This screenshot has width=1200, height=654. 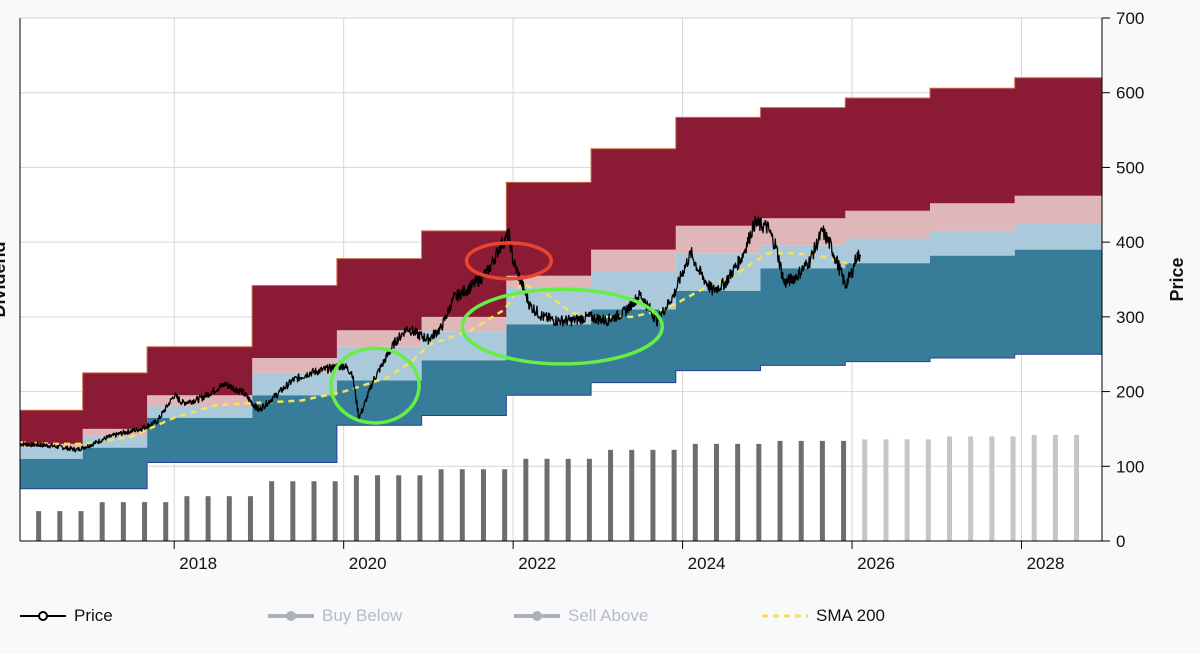 I want to click on legend-label: Buy Below, so click(x=362, y=615).